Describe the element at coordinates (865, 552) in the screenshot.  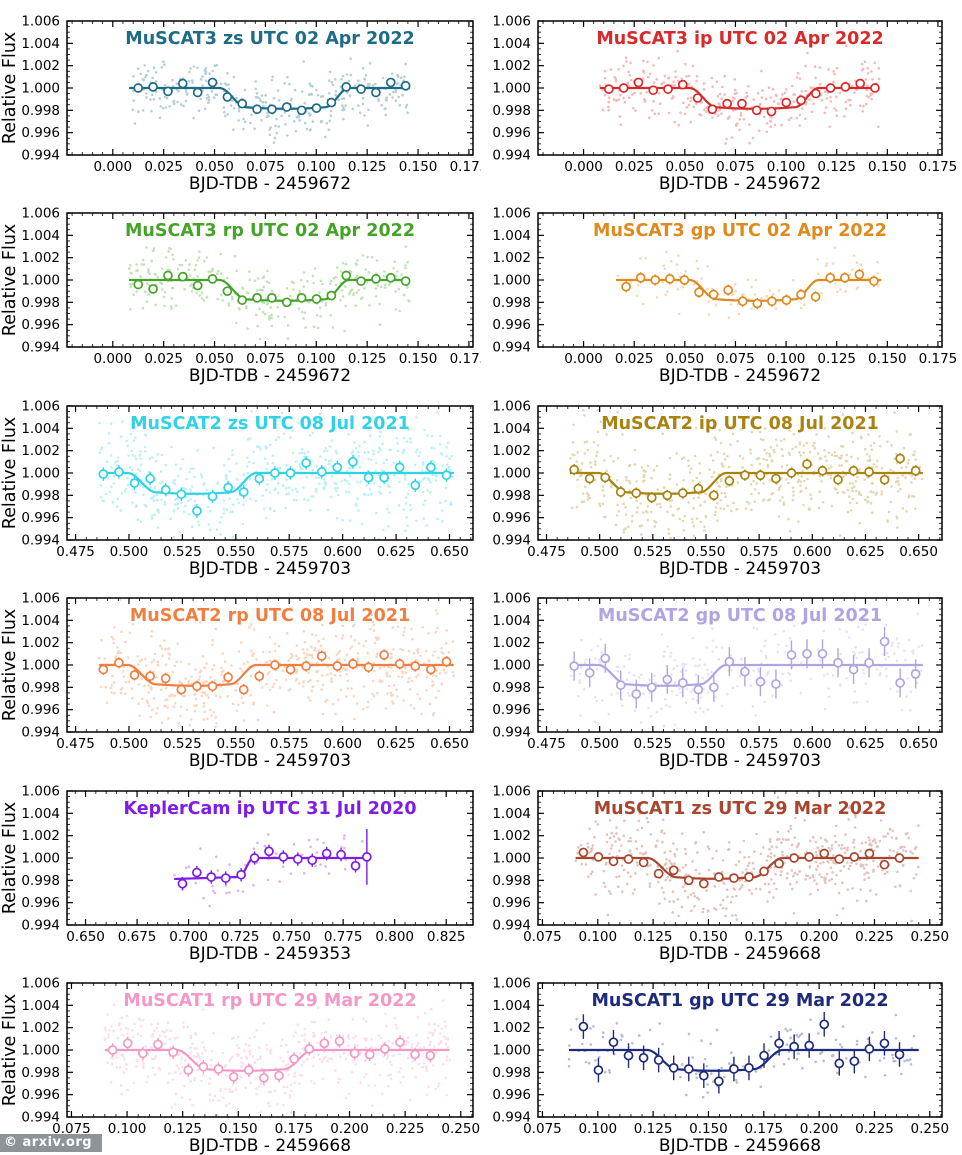
I see `svg-text: 0.625` at that location.